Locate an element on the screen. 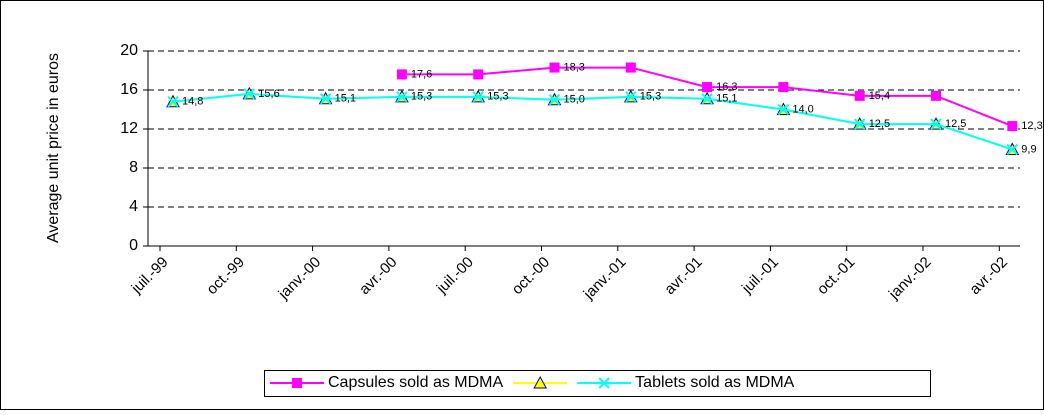 This screenshot has width=1044, height=415. y-tick-label: 12 is located at coordinates (129, 128).